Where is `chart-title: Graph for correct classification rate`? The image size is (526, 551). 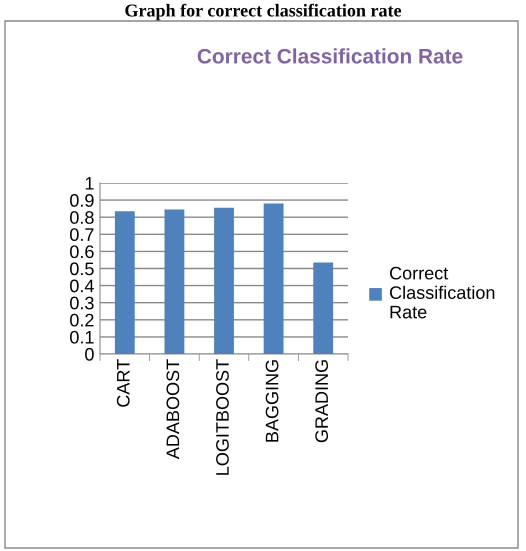 chart-title: Graph for correct classification rate is located at coordinates (263, 12).